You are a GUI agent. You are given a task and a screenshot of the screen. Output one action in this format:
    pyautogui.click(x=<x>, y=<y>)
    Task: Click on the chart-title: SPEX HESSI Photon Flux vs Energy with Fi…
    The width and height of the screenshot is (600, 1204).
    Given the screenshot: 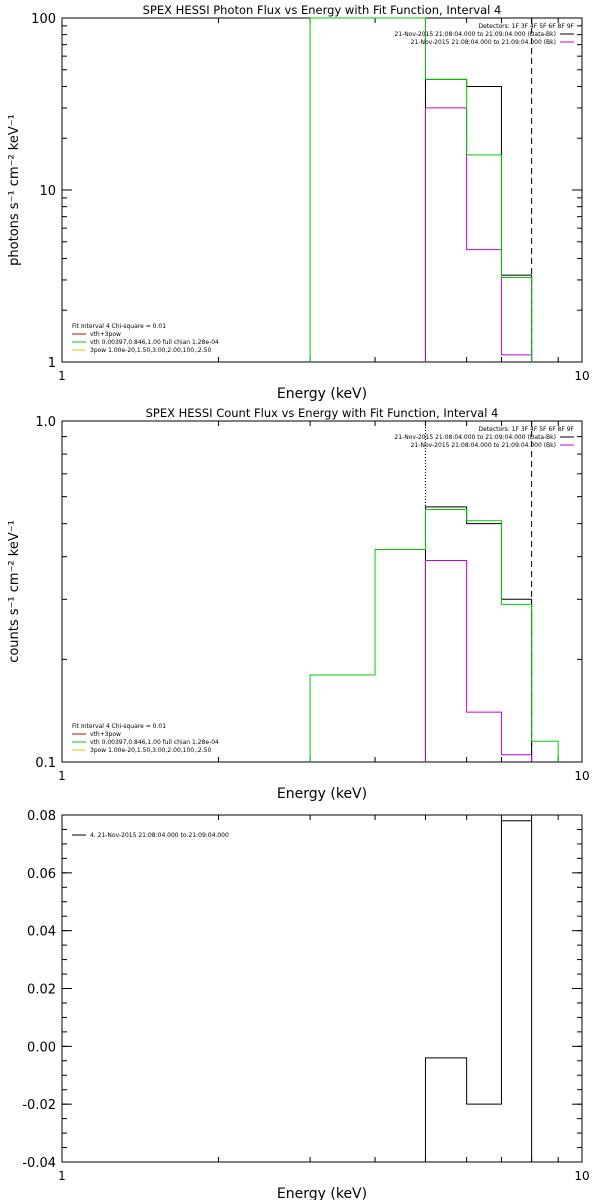 What is the action you would take?
    pyautogui.click(x=322, y=10)
    